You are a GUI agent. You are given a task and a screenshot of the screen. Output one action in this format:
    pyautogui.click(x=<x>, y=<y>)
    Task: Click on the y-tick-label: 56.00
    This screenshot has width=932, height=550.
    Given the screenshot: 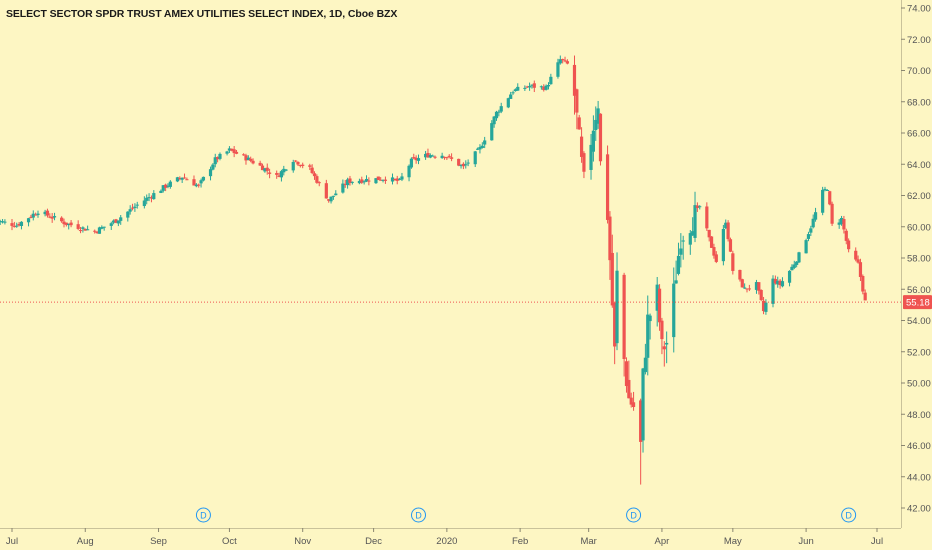 What is the action you would take?
    pyautogui.click(x=919, y=290)
    